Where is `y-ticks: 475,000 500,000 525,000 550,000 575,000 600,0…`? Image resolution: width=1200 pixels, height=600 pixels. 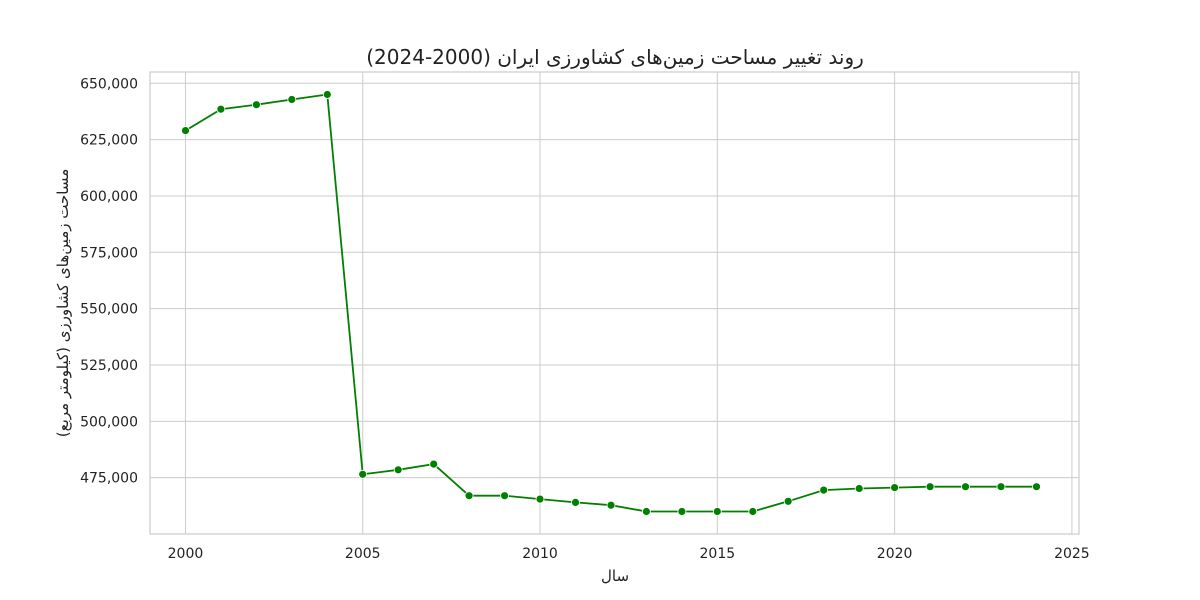 y-ticks: 475,000 500,000 525,000 550,000 575,000 600,0… is located at coordinates (109, 281).